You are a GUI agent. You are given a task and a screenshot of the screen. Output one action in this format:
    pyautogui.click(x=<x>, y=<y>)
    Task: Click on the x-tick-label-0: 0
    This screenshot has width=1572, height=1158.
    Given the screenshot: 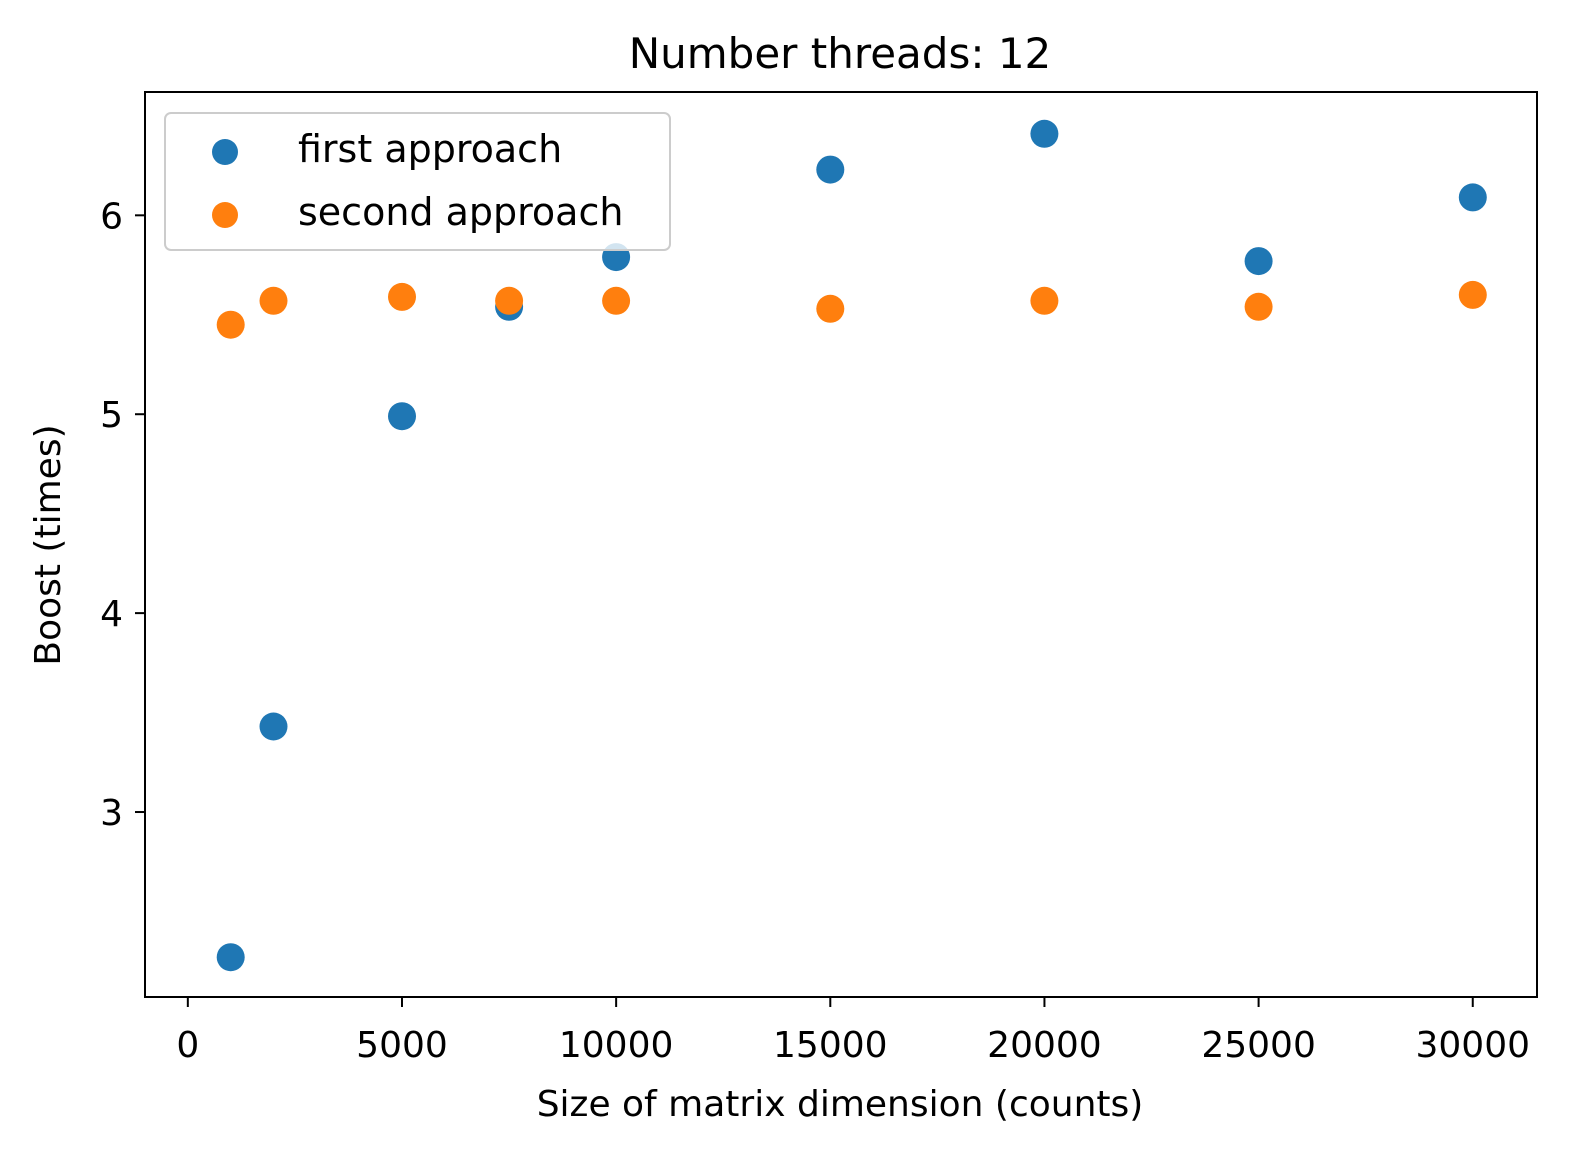 What is the action you would take?
    pyautogui.click(x=187, y=1045)
    